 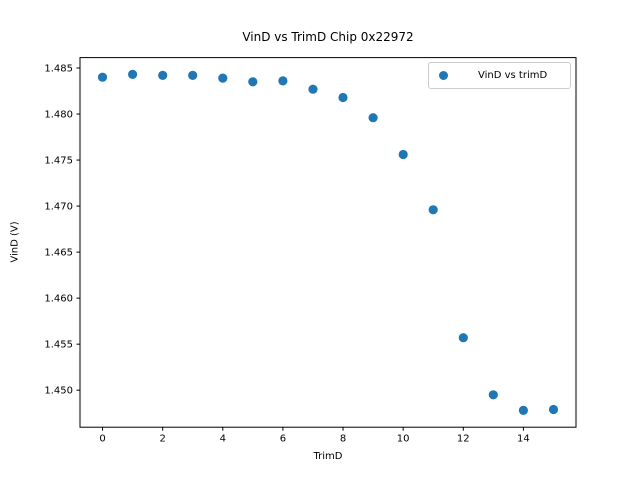 I want to click on legend: VinD vs trimD, so click(x=499, y=75).